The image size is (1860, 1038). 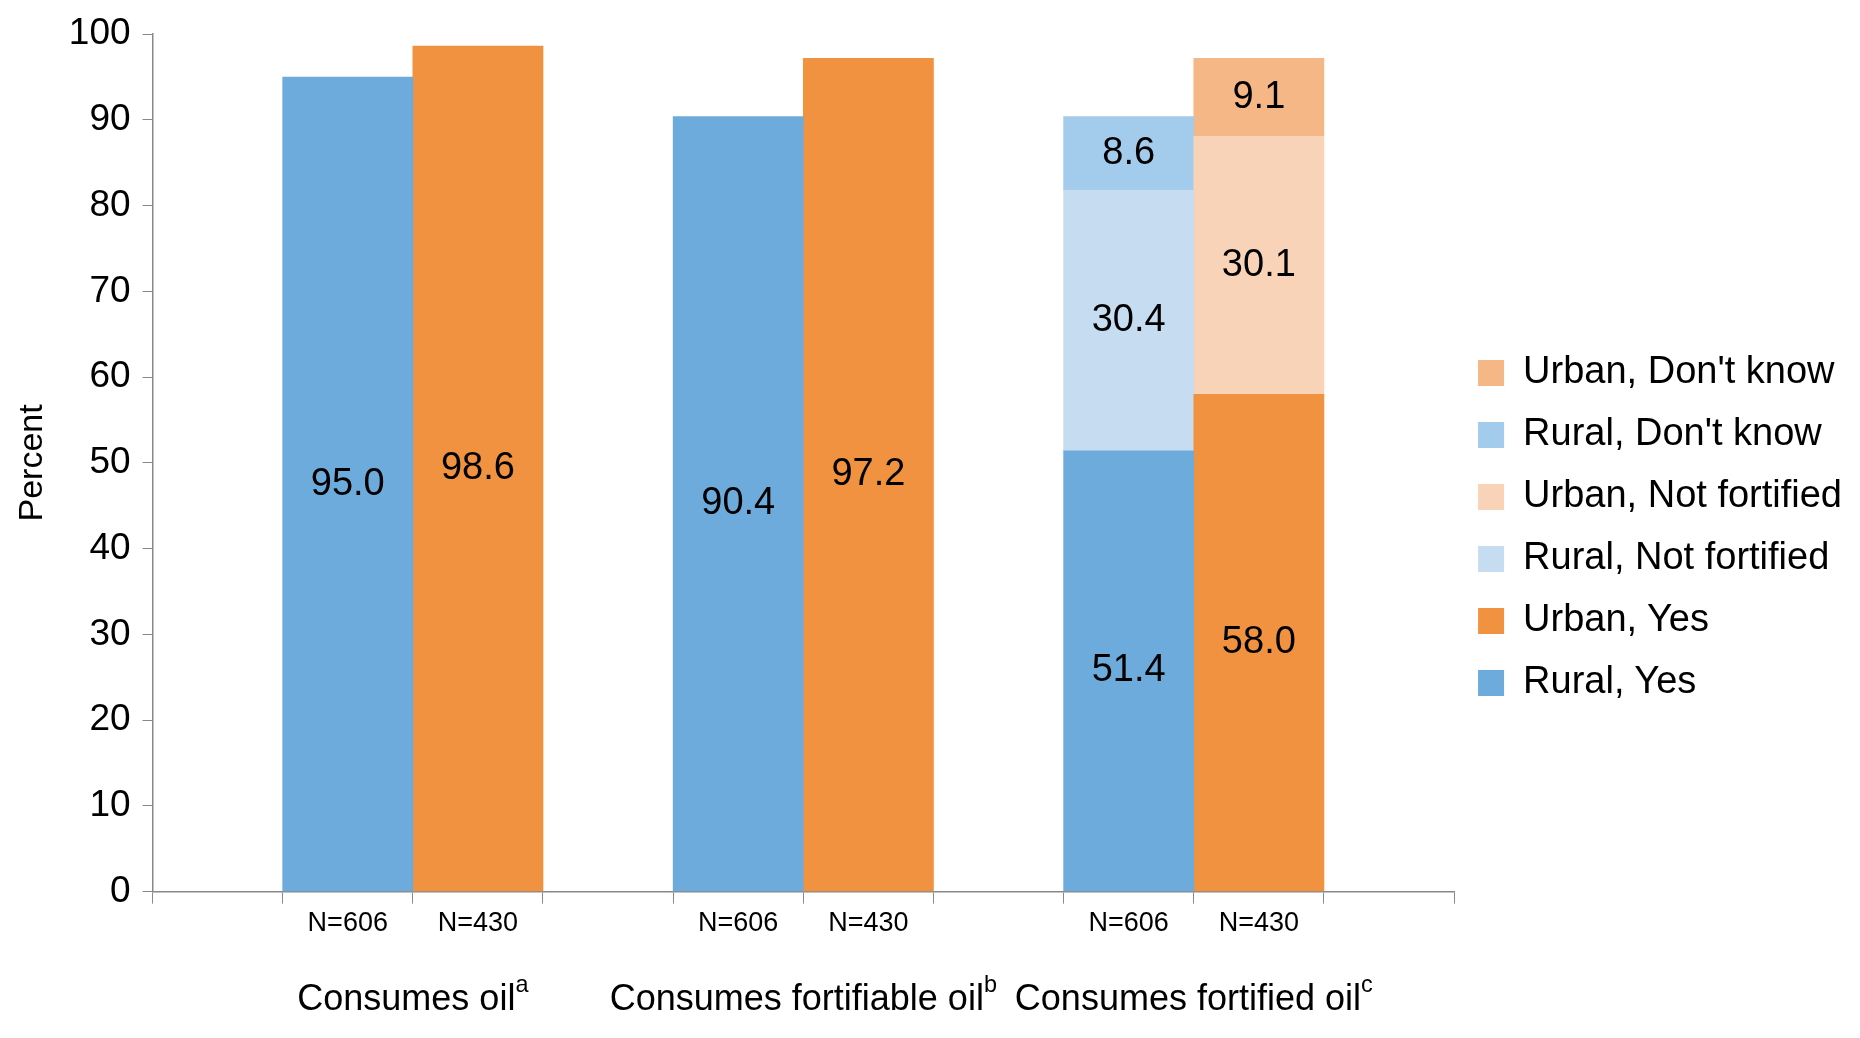 I want to click on data-label: 98.6, so click(x=477, y=466).